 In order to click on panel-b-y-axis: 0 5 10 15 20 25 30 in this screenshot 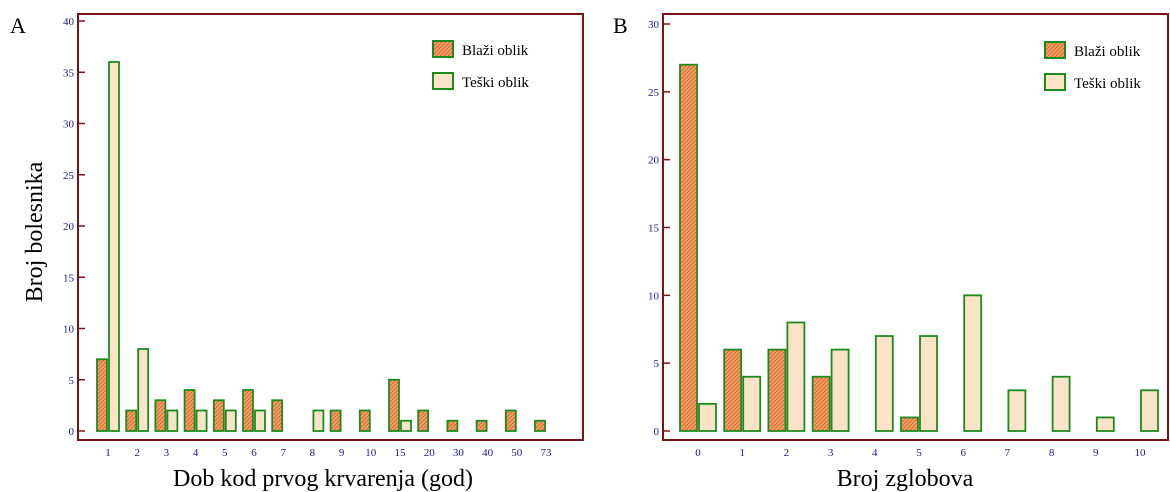, I will do `click(659, 228)`.